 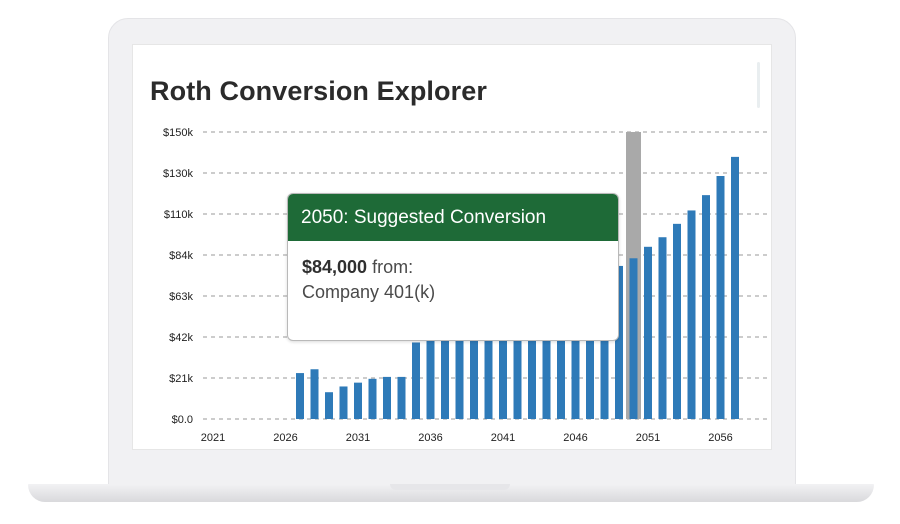 What do you see at coordinates (430, 438) in the screenshot?
I see `x-tick-label: 2036` at bounding box center [430, 438].